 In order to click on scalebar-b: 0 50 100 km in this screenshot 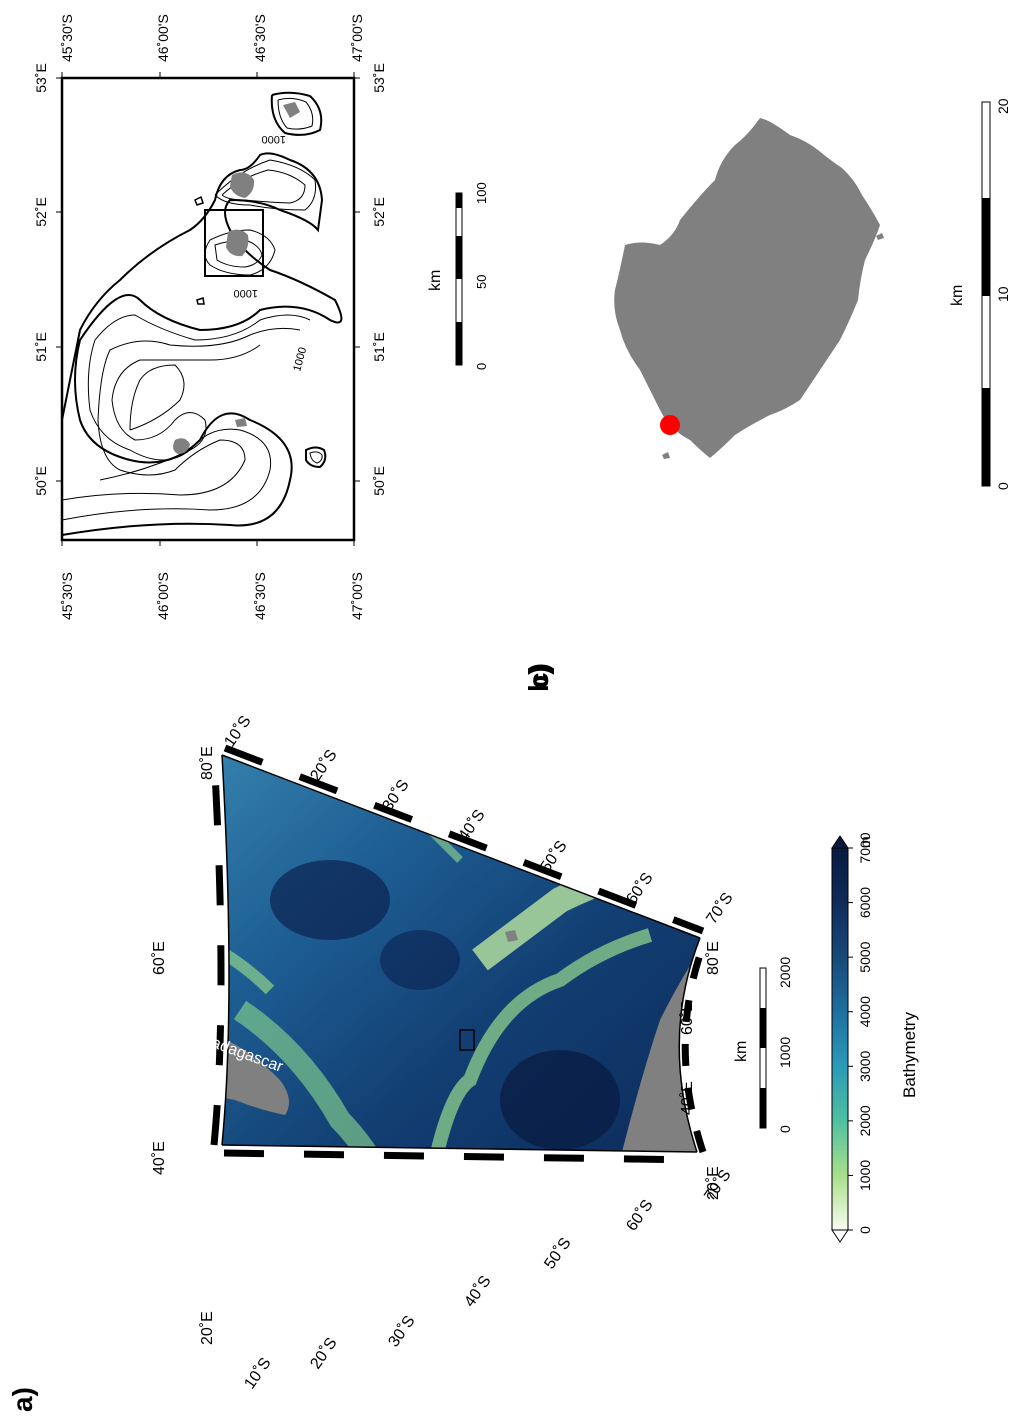, I will do `click(458, 276)`.